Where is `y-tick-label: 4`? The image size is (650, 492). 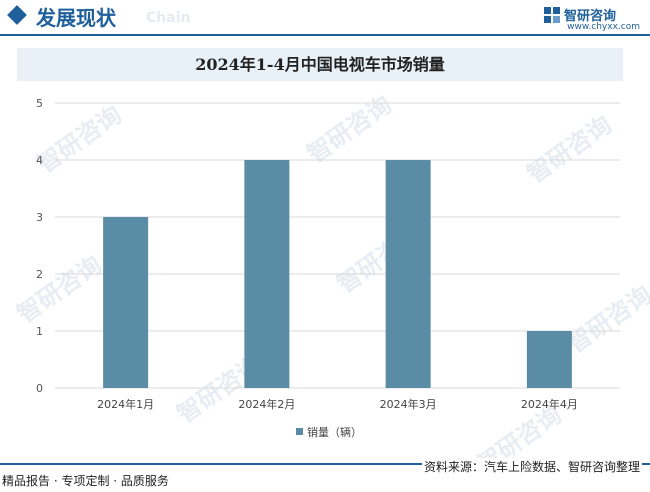 y-tick-label: 4 is located at coordinates (39, 160).